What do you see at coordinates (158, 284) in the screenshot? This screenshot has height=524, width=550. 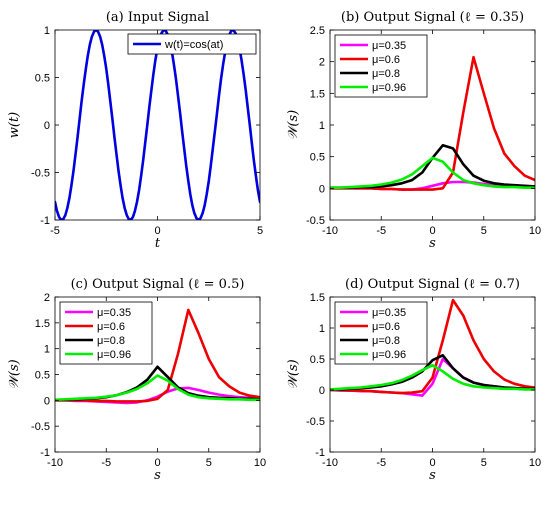 I see `chart-title: (c) Output Signal (ℓ = 0.5)` at bounding box center [158, 284].